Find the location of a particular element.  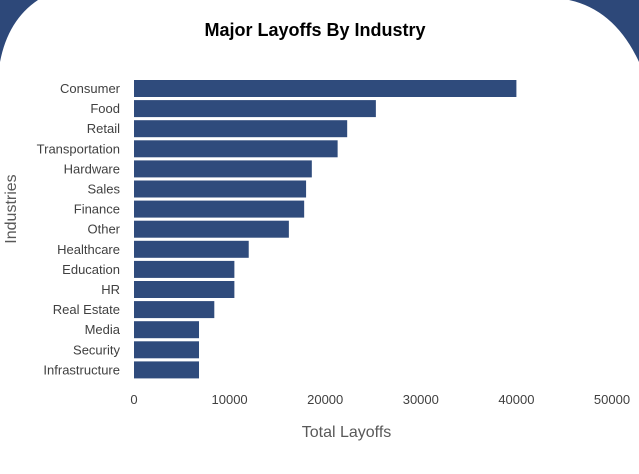

bar-transportation is located at coordinates (236, 149).